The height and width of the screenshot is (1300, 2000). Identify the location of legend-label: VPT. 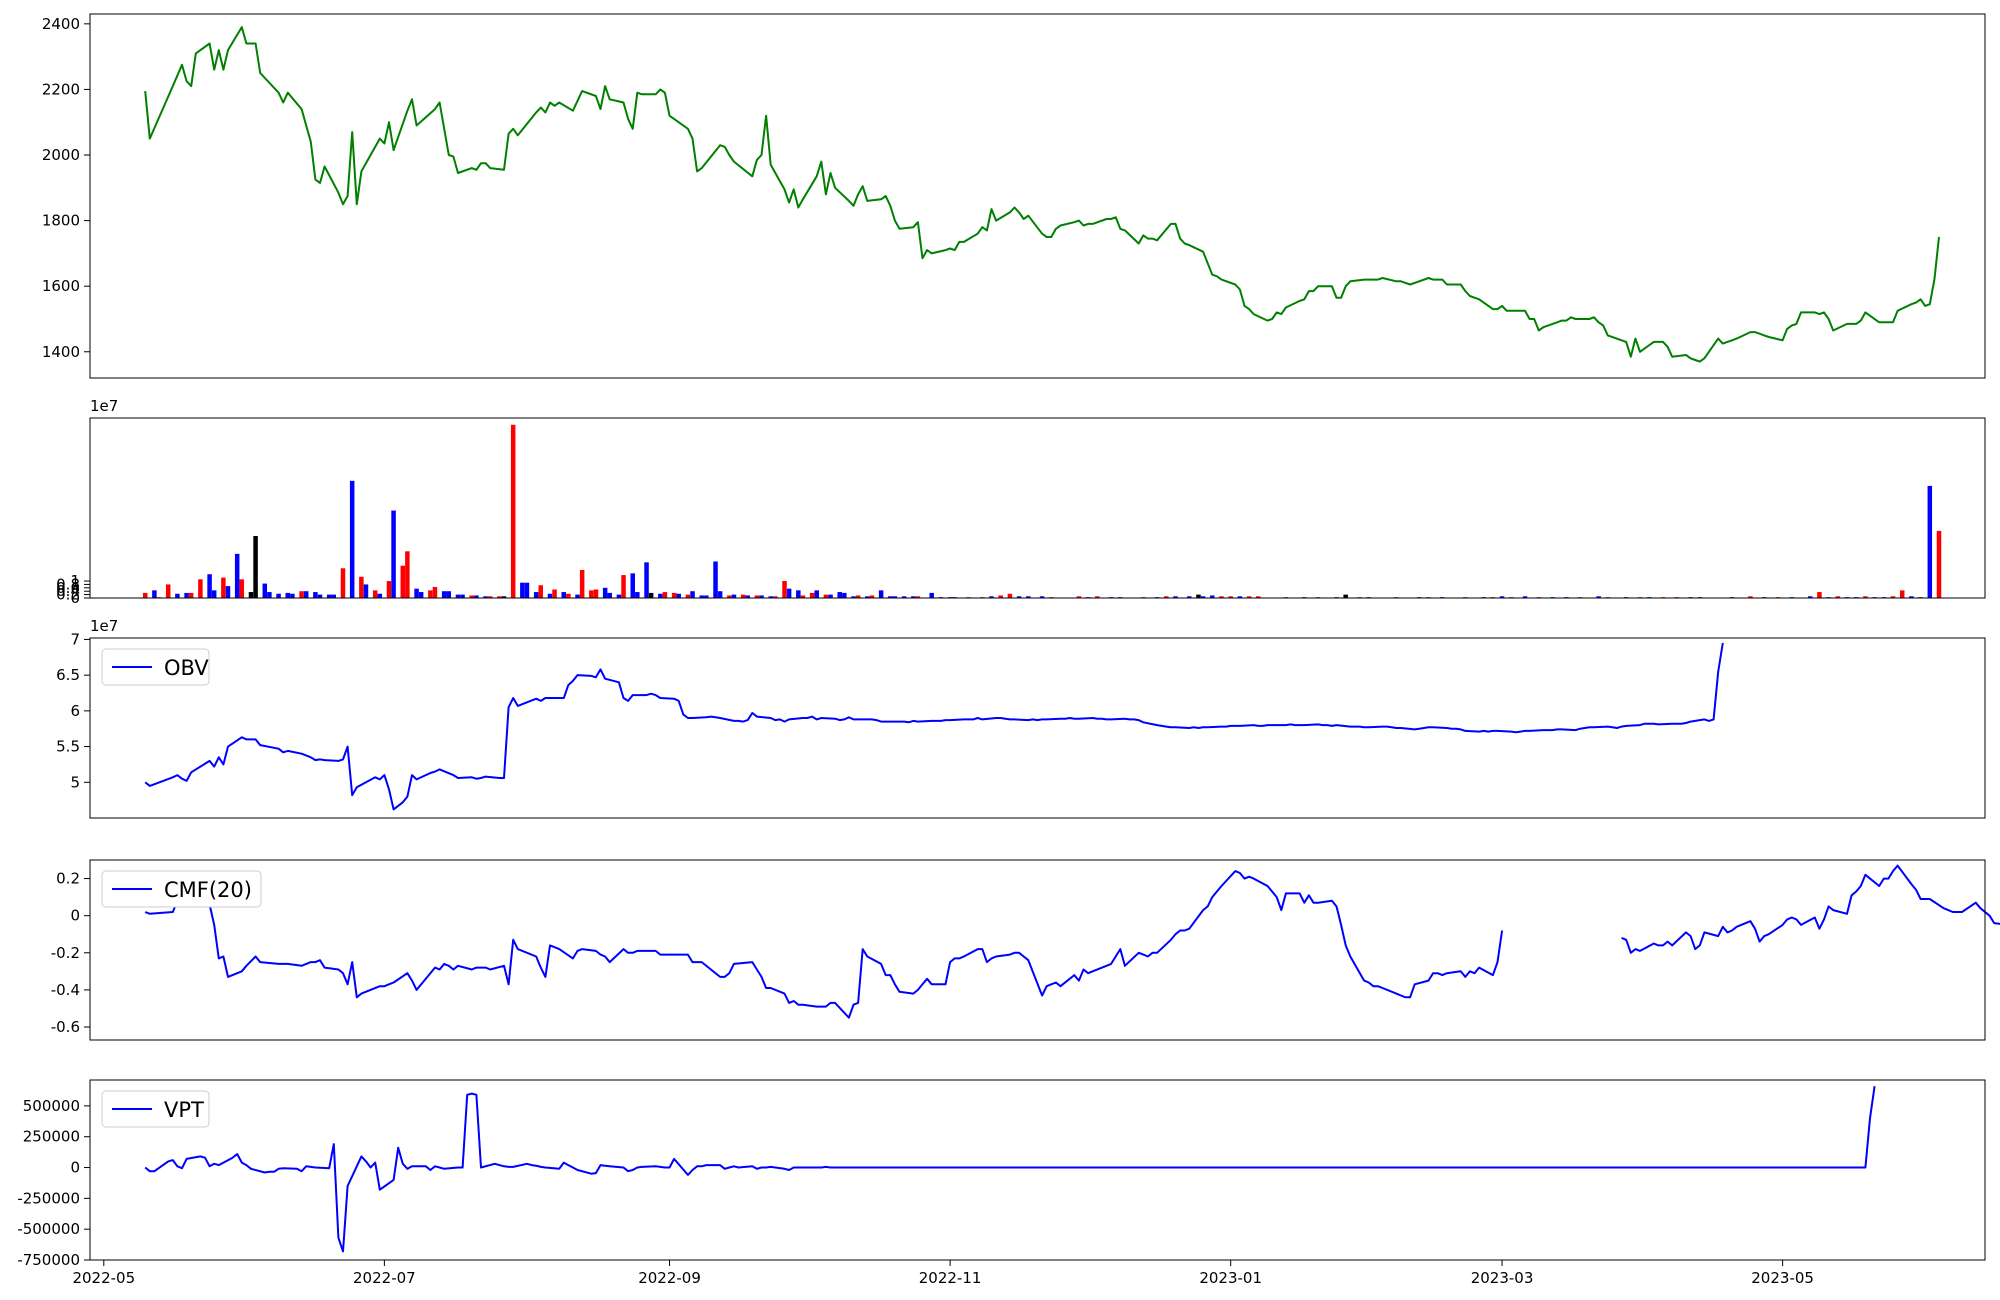
(184, 1110).